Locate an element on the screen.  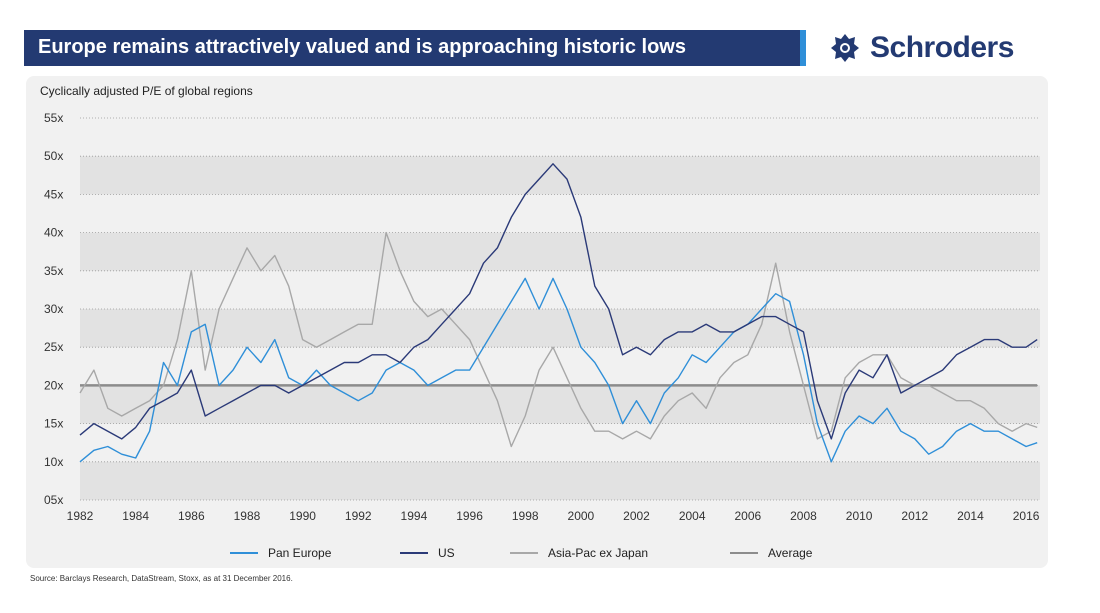
x-tick-label: 2010 is located at coordinates (859, 516).